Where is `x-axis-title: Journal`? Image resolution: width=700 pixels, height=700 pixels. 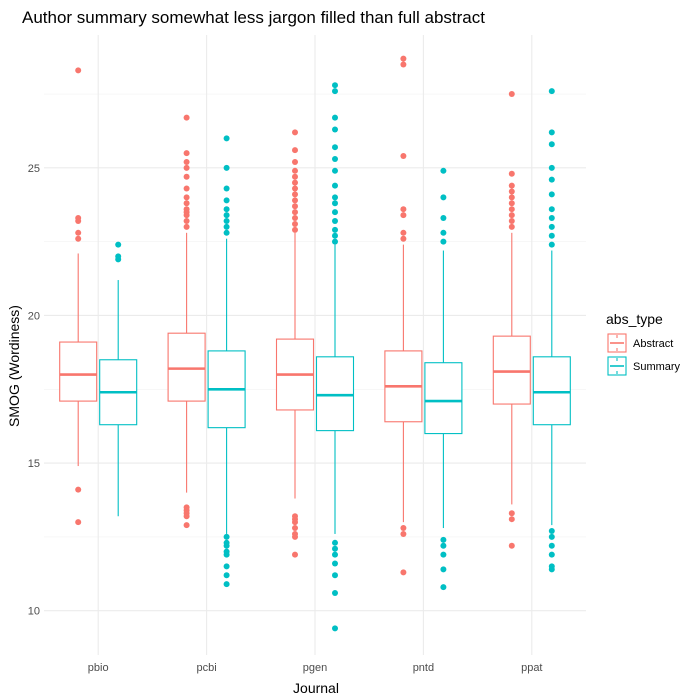 x-axis-title: Journal is located at coordinates (316, 688).